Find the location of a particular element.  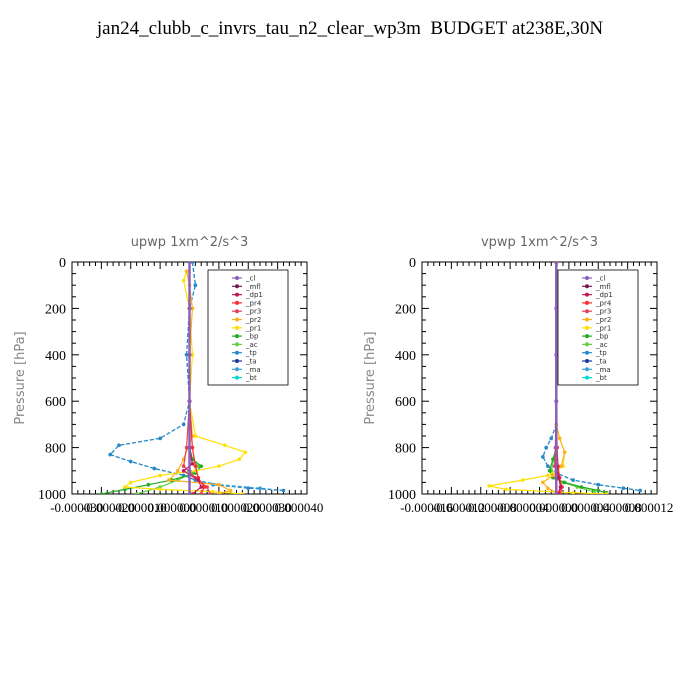

legend-box is located at coordinates (598, 327).